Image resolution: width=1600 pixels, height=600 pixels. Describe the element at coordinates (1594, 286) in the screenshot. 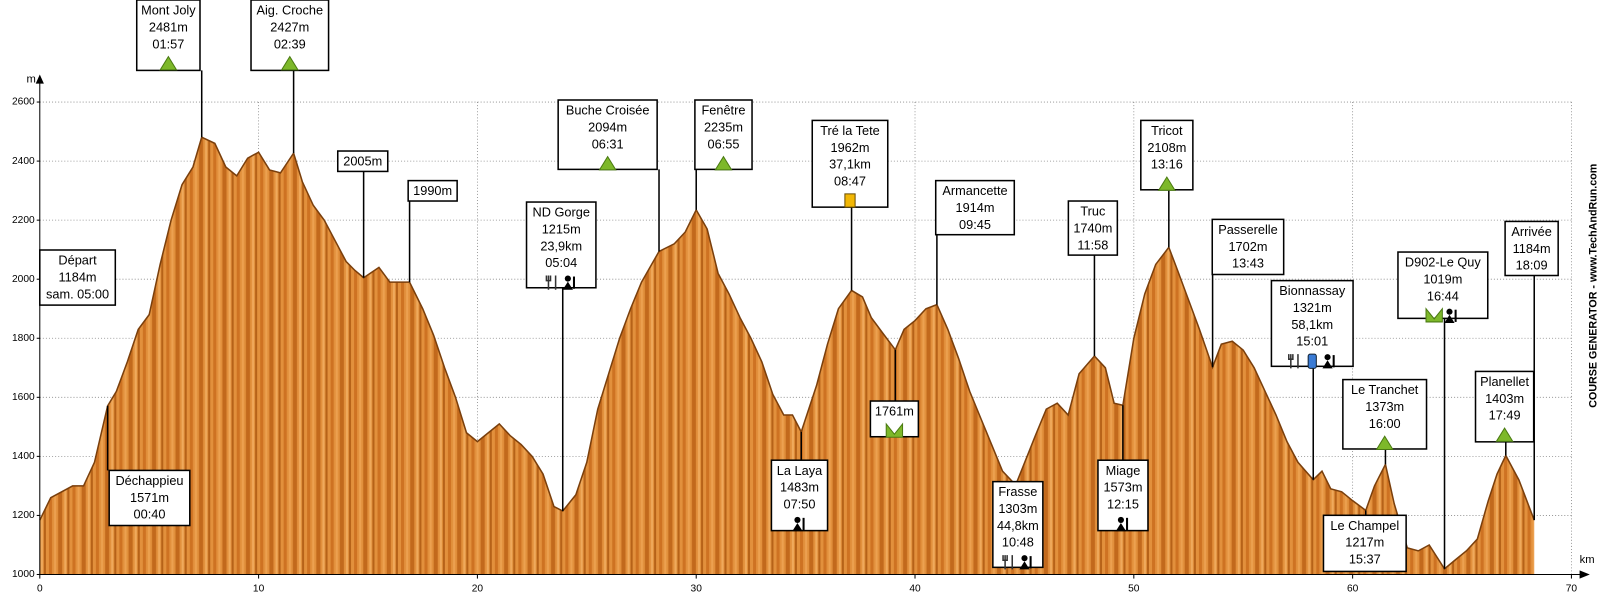

I see `watermark: COURSE GENERATOR - www.TechAndRun.com` at that location.